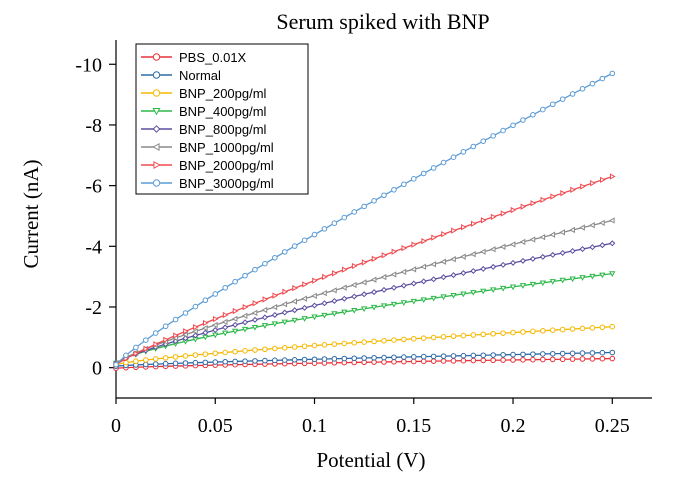 Image resolution: width=678 pixels, height=484 pixels. Describe the element at coordinates (370, 417) in the screenshot. I see `x-ticks: 0 0.05 0.1 0.15 0.2 0.25` at that location.